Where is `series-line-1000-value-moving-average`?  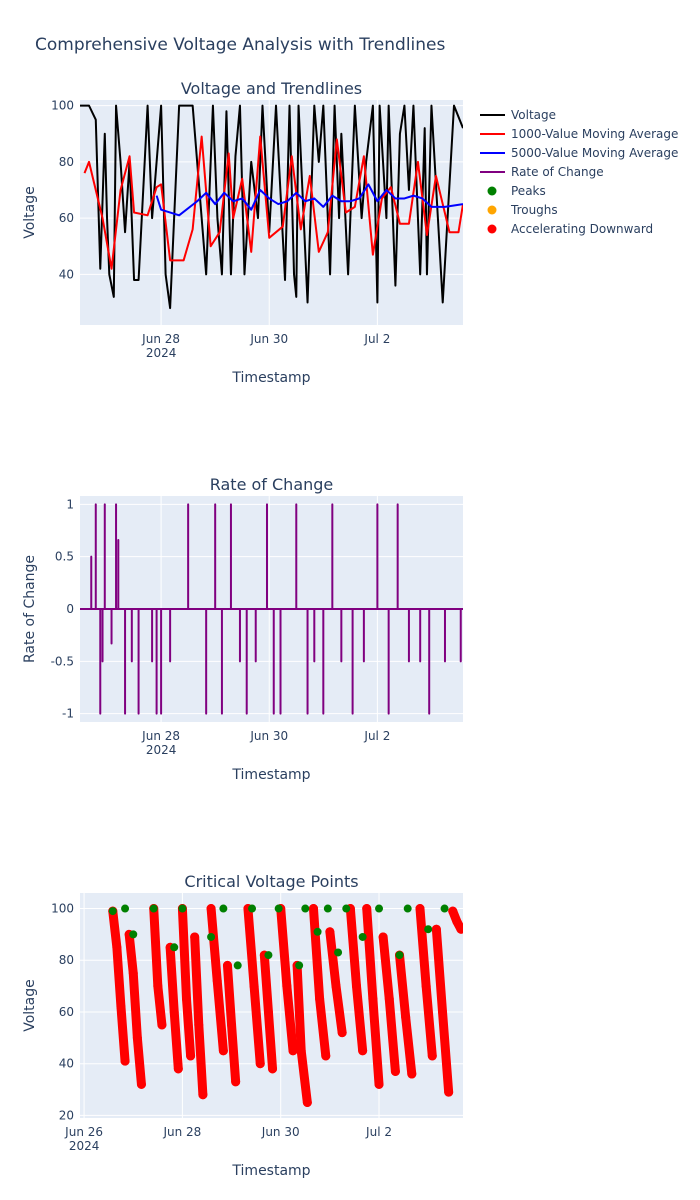
series-line-1000-value-moving-average is located at coordinates (273, 202).